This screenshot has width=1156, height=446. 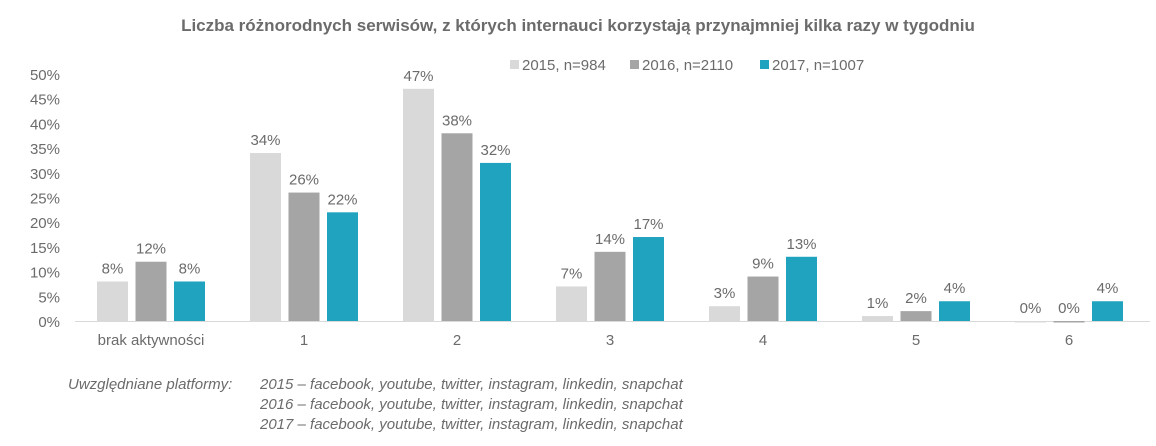 What do you see at coordinates (45, 149) in the screenshot?
I see `y-tick-label: 35%` at bounding box center [45, 149].